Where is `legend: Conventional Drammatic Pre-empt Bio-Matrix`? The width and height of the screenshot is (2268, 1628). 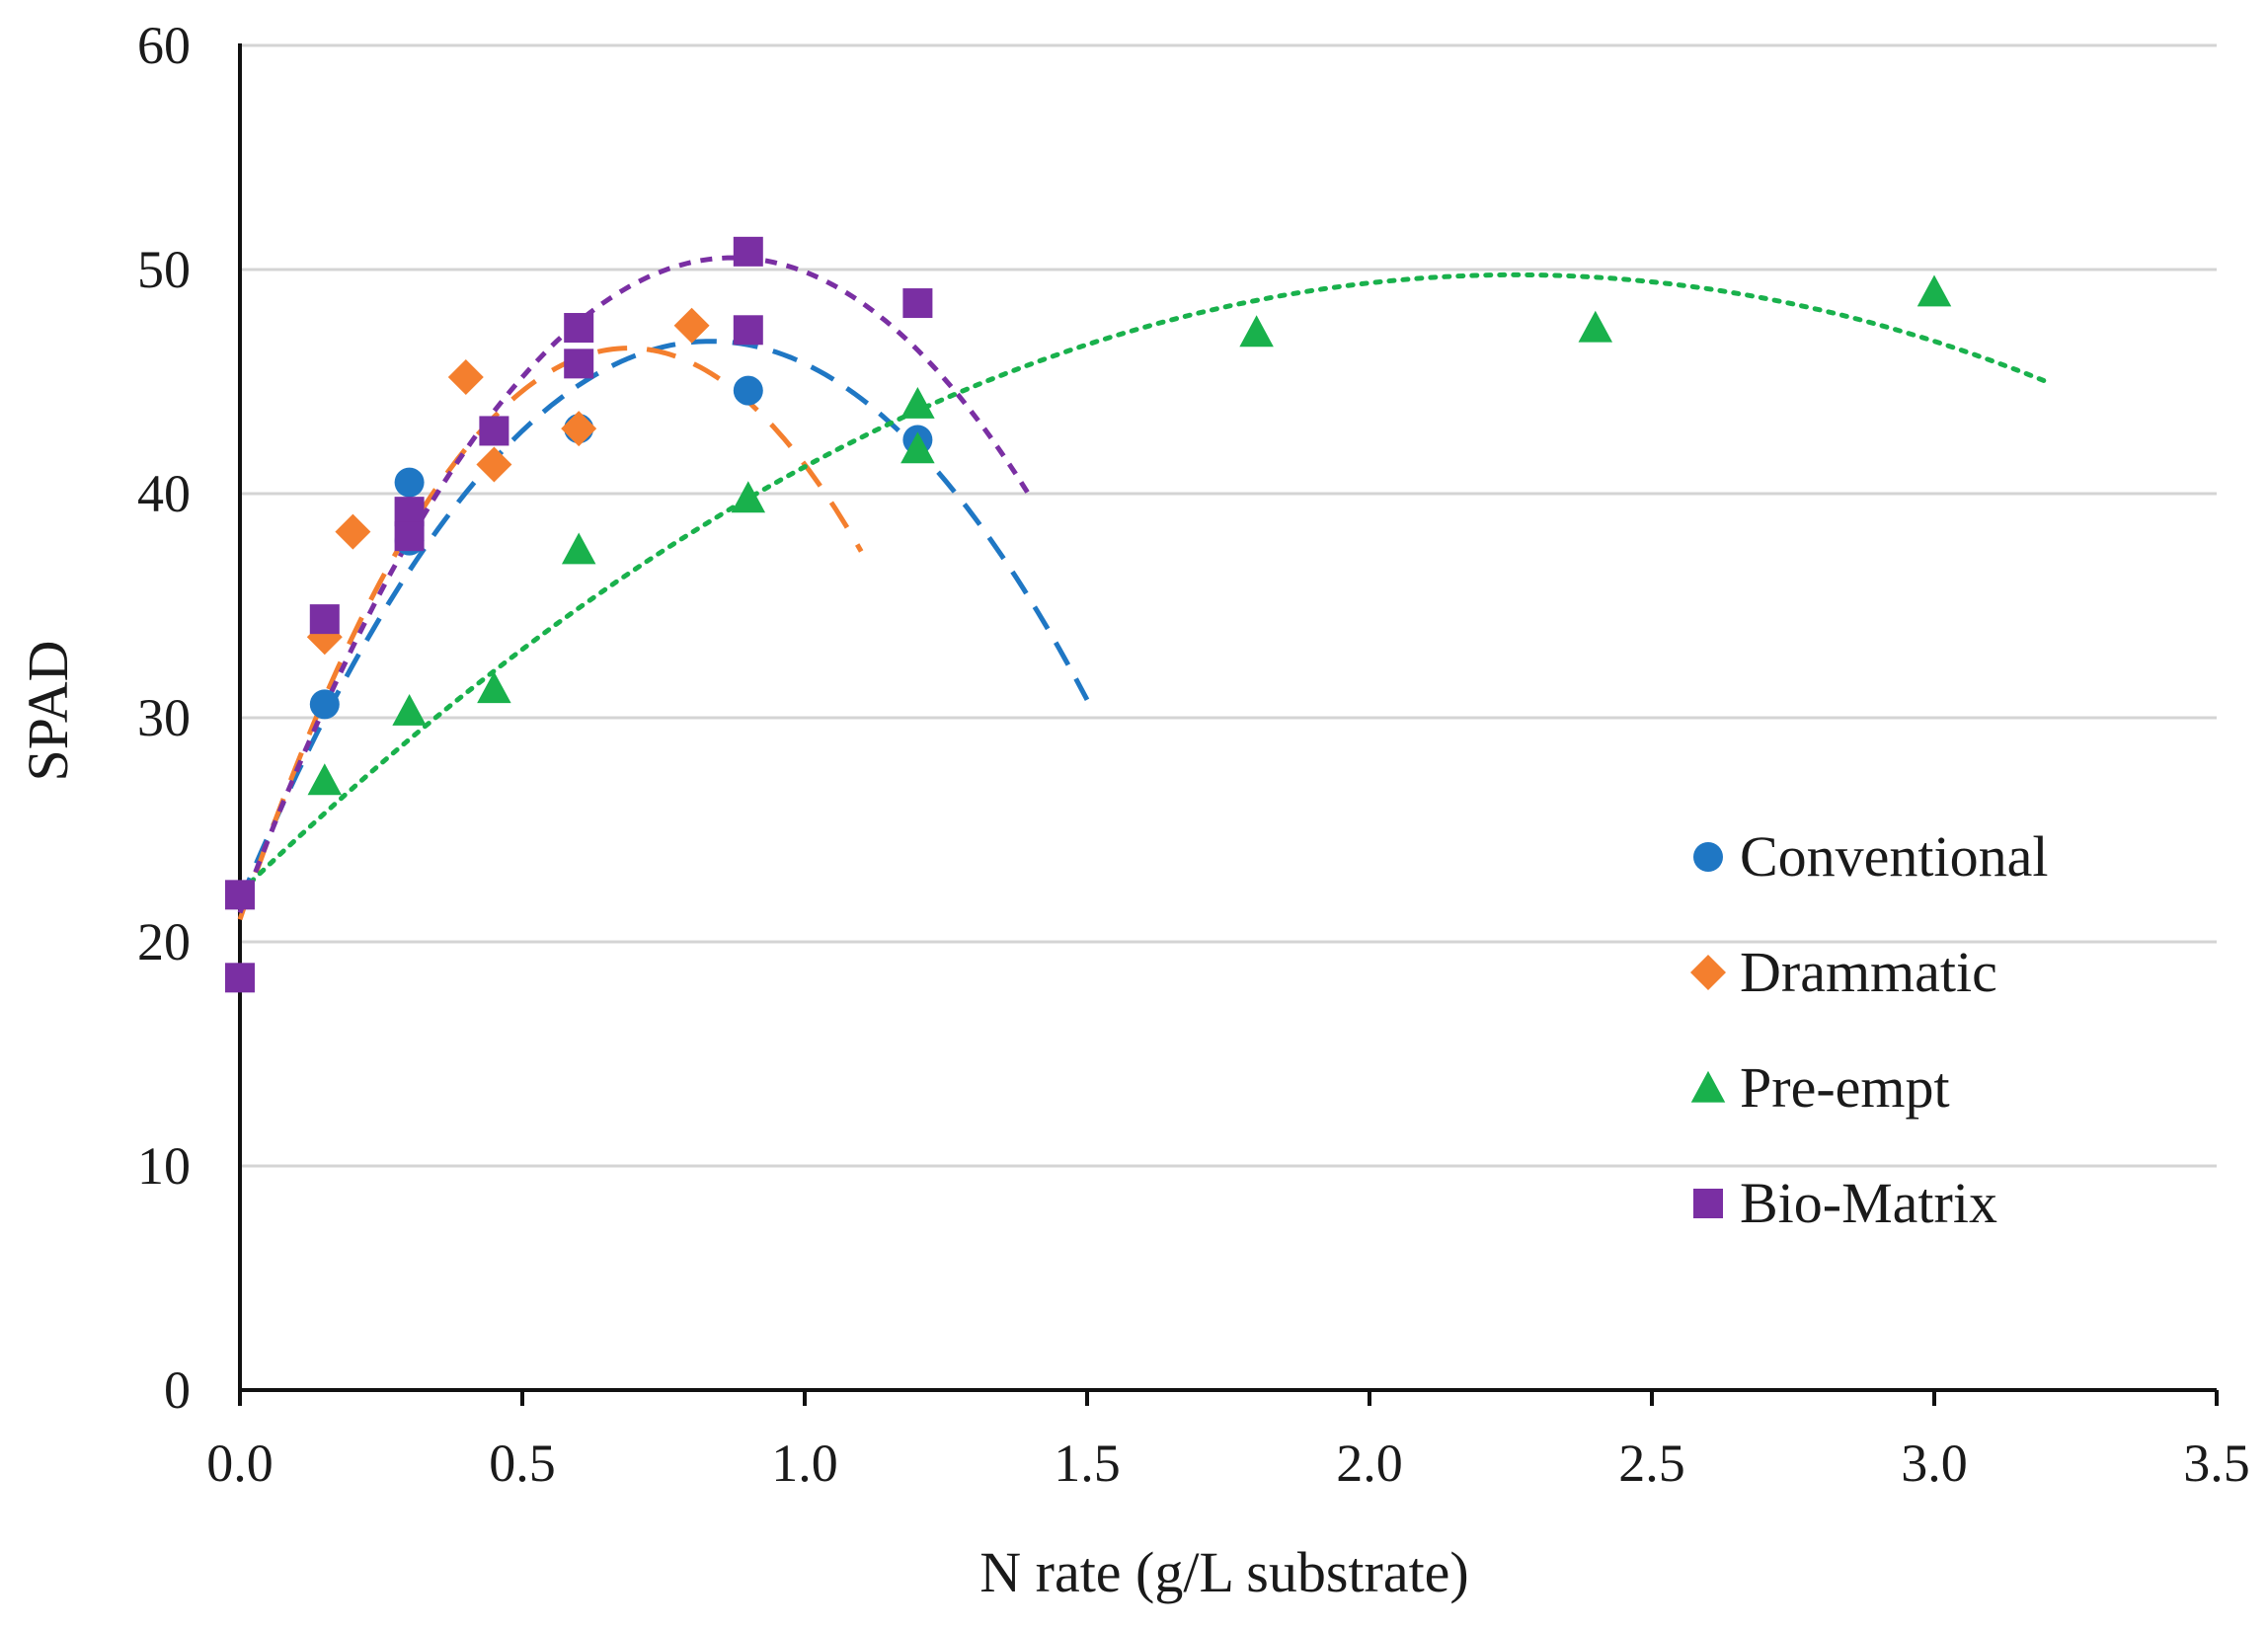
legend: Conventional Drammatic Pre-empt Bio-Matrix is located at coordinates (1869, 1029).